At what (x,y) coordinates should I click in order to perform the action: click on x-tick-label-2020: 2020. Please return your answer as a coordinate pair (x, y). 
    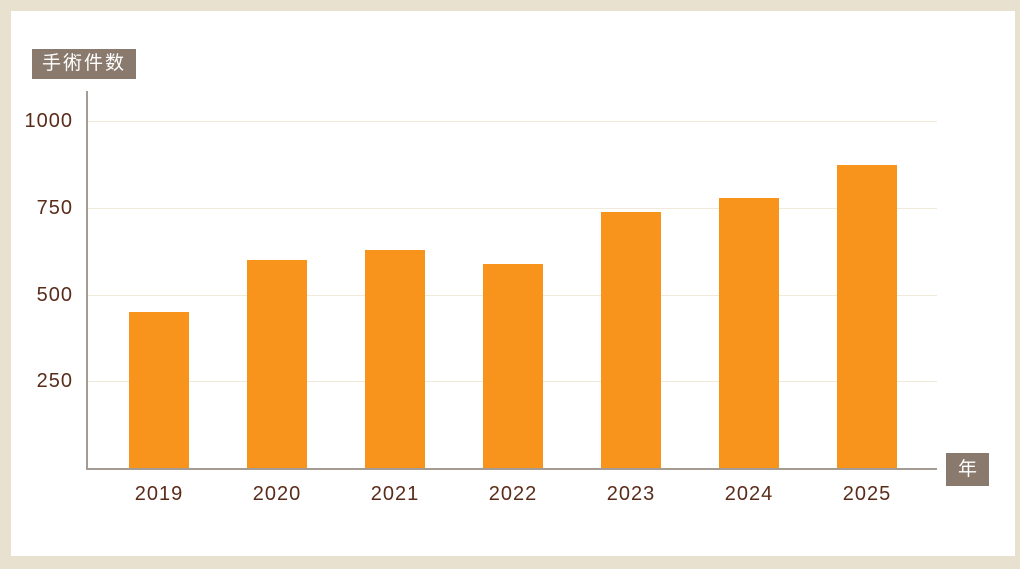
    Looking at the image, I should click on (277, 494).